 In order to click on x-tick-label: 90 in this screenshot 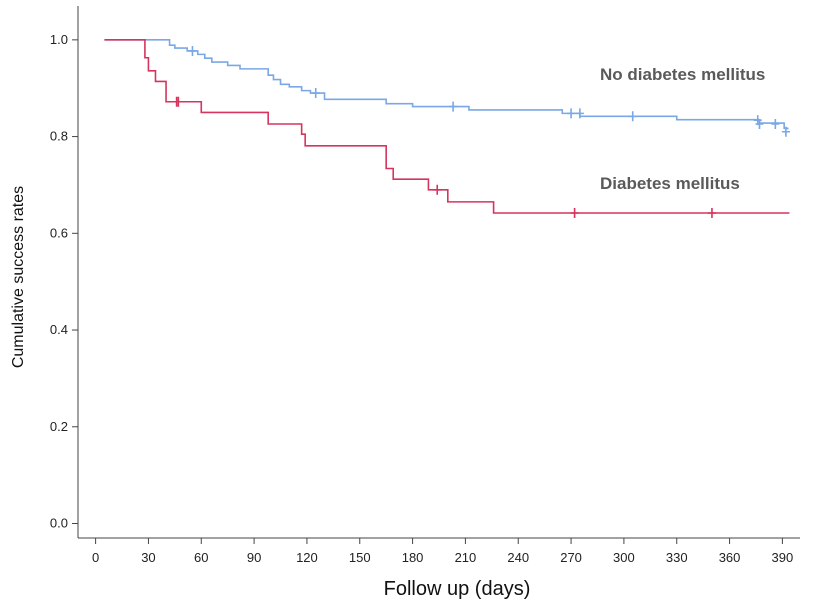, I will do `click(254, 557)`.